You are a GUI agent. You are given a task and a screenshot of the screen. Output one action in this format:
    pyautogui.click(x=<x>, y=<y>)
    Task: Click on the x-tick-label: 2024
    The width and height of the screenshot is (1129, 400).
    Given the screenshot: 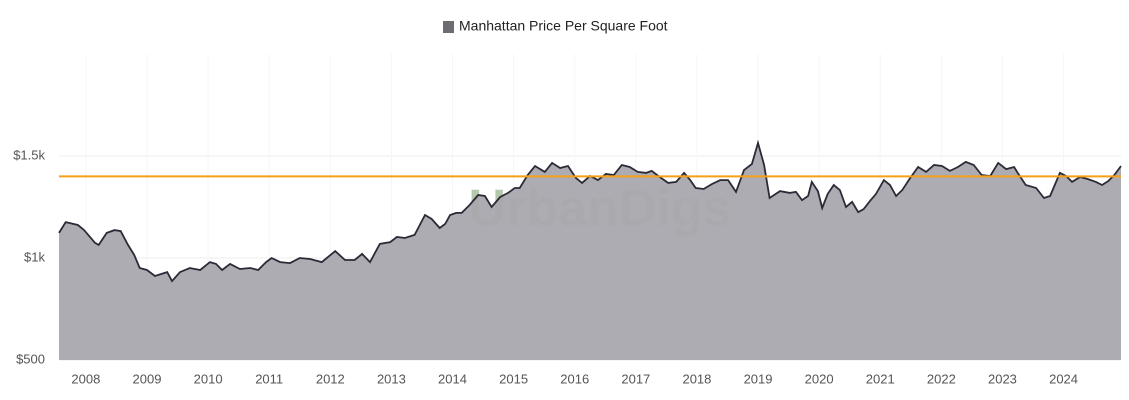 What is the action you would take?
    pyautogui.click(x=1063, y=378)
    